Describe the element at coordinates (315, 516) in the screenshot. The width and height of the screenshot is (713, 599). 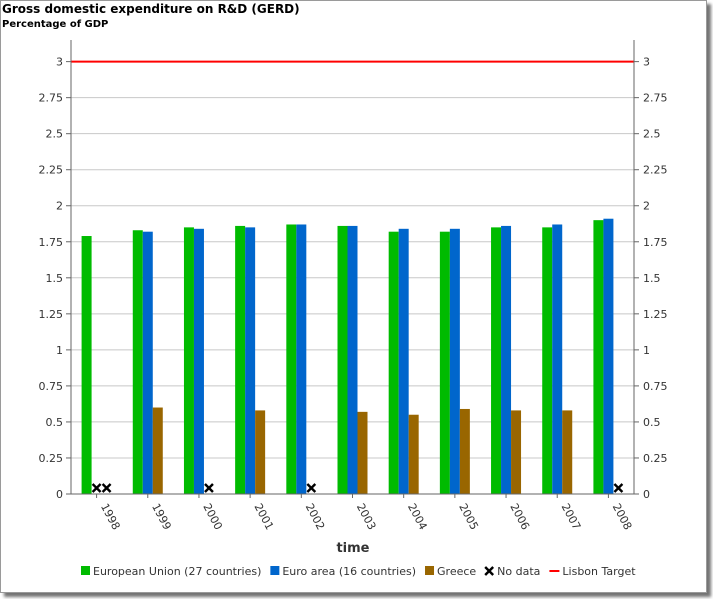
I see `x-tick-label: 2002` at that location.